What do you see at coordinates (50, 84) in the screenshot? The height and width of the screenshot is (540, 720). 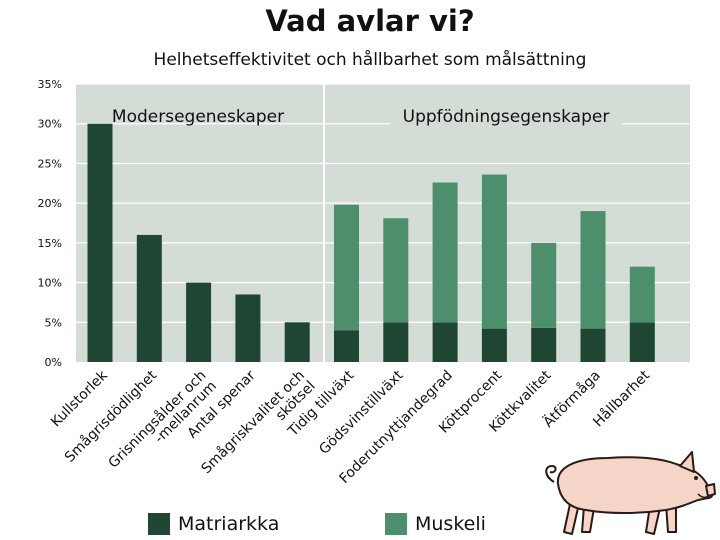 I see `y-tick-label: 35%` at bounding box center [50, 84].